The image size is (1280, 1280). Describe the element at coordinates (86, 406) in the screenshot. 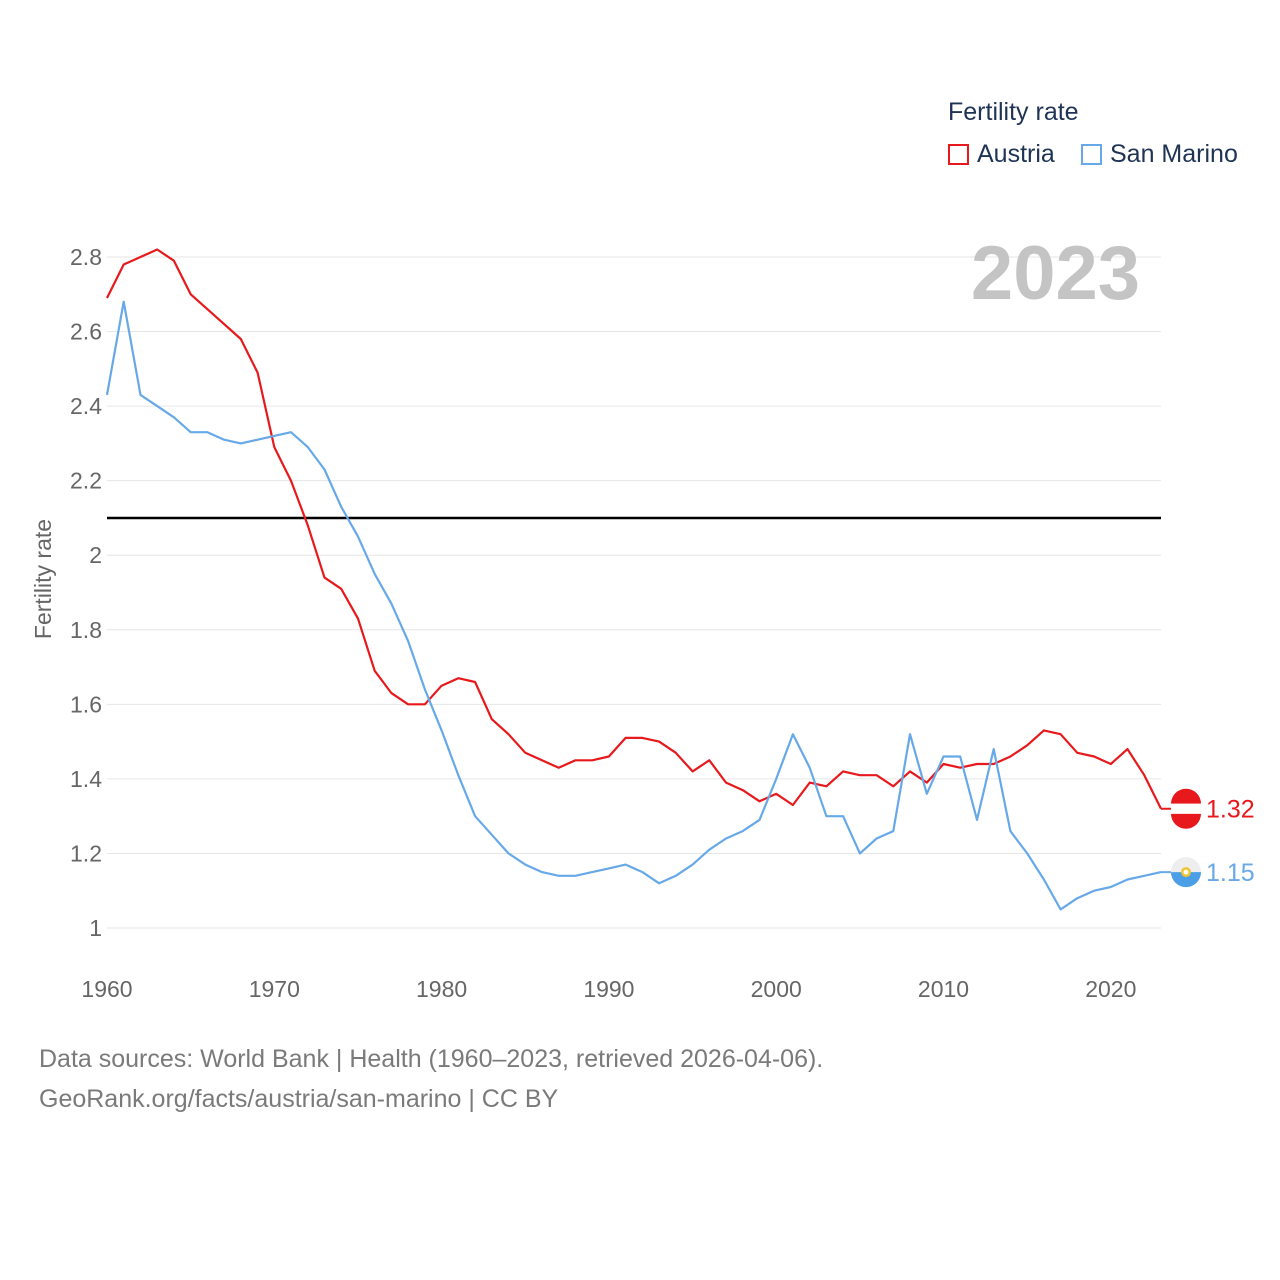

I see `y-tick-label: 2.4` at that location.